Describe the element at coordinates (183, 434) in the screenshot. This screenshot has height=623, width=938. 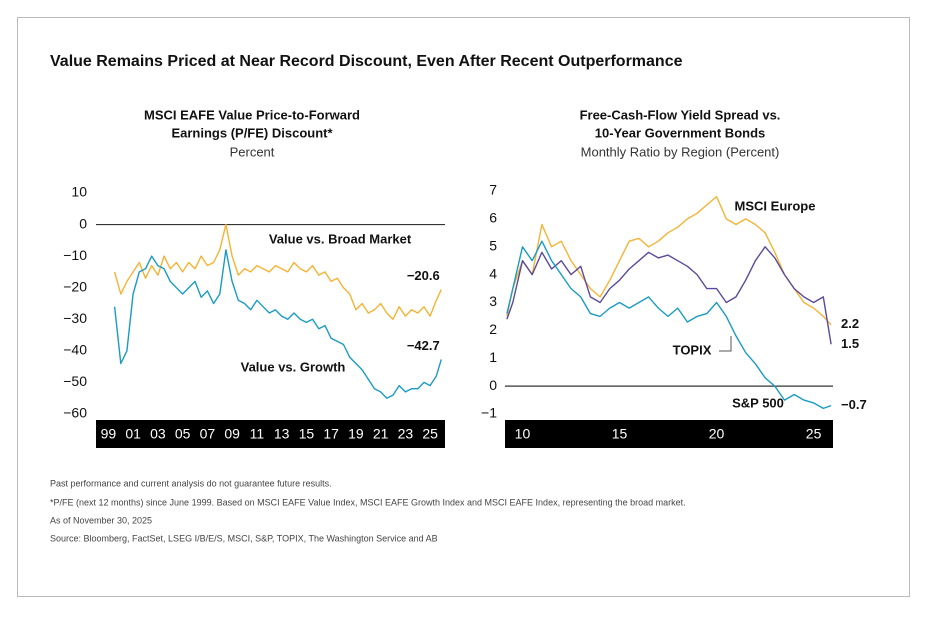
I see `x-tick-label: 05` at that location.